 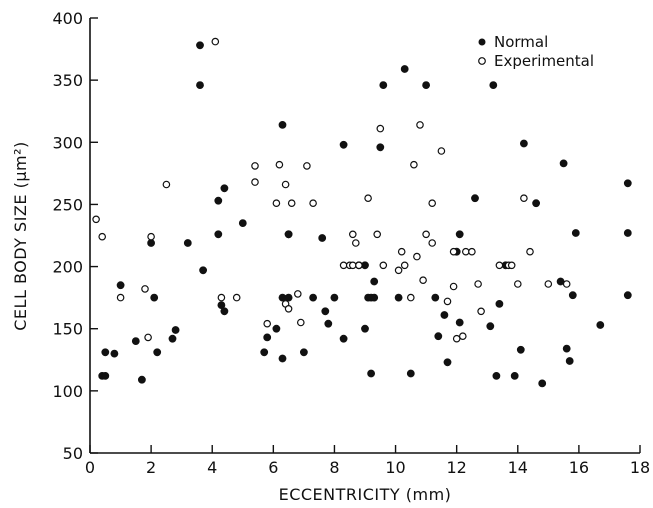 I want to click on y-tick-label: 100, so click(x=67, y=391).